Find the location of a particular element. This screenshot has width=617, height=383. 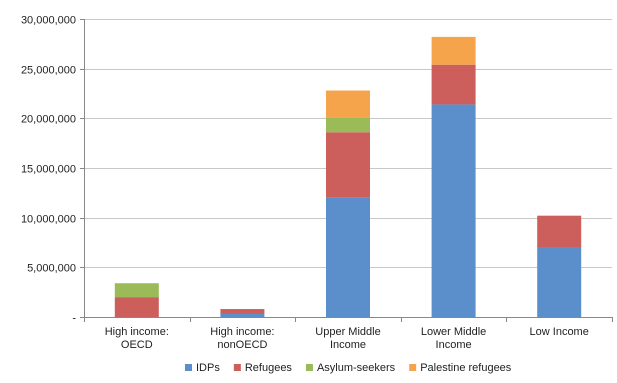

x-tick-label: Upper Middle Income is located at coordinates (347, 338).